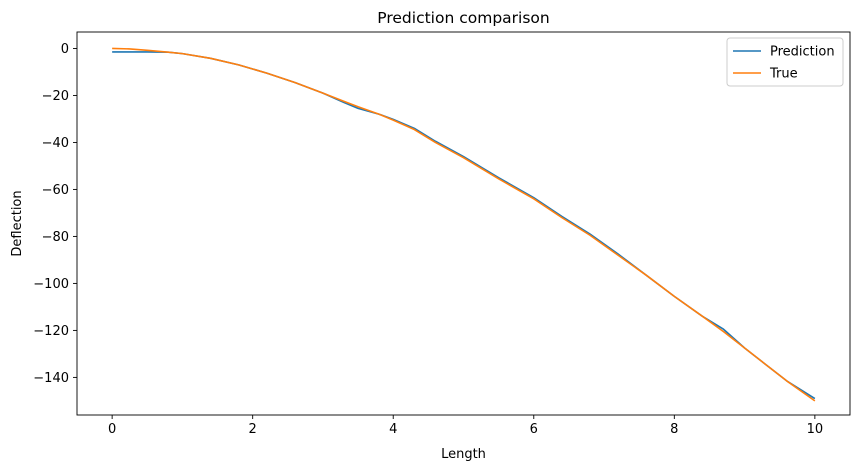  I want to click on y-tick-label: −140, so click(51, 378).